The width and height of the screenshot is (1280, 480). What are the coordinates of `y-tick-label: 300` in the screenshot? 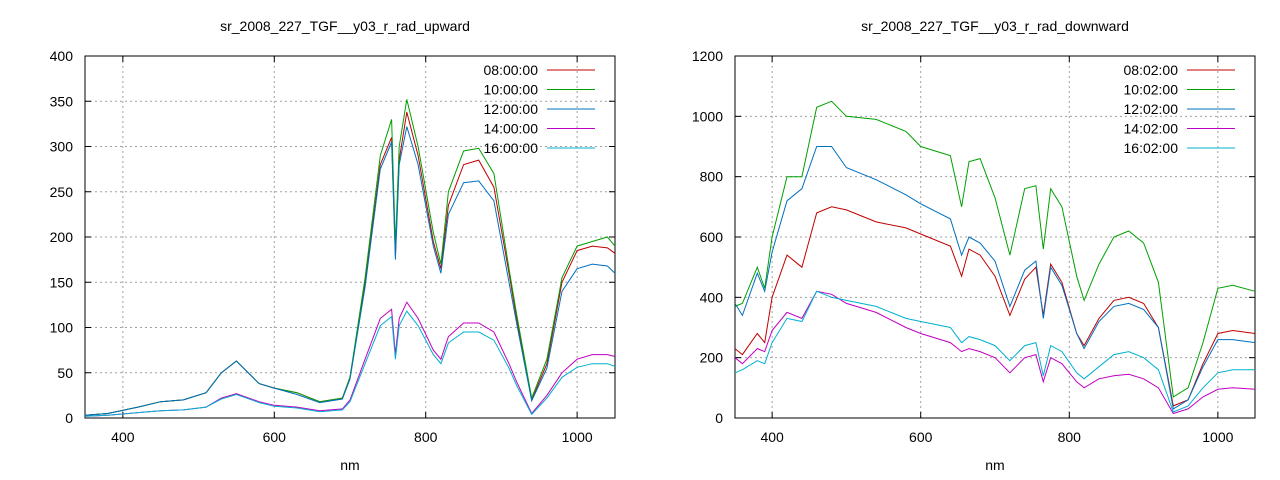 It's located at (62, 147).